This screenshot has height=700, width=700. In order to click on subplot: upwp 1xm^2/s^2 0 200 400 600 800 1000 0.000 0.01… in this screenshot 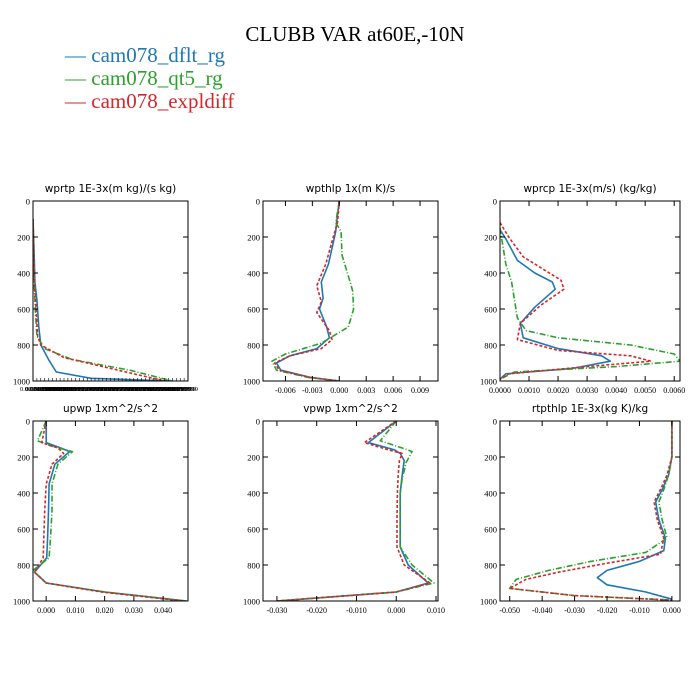, I will do `click(101, 509)`.